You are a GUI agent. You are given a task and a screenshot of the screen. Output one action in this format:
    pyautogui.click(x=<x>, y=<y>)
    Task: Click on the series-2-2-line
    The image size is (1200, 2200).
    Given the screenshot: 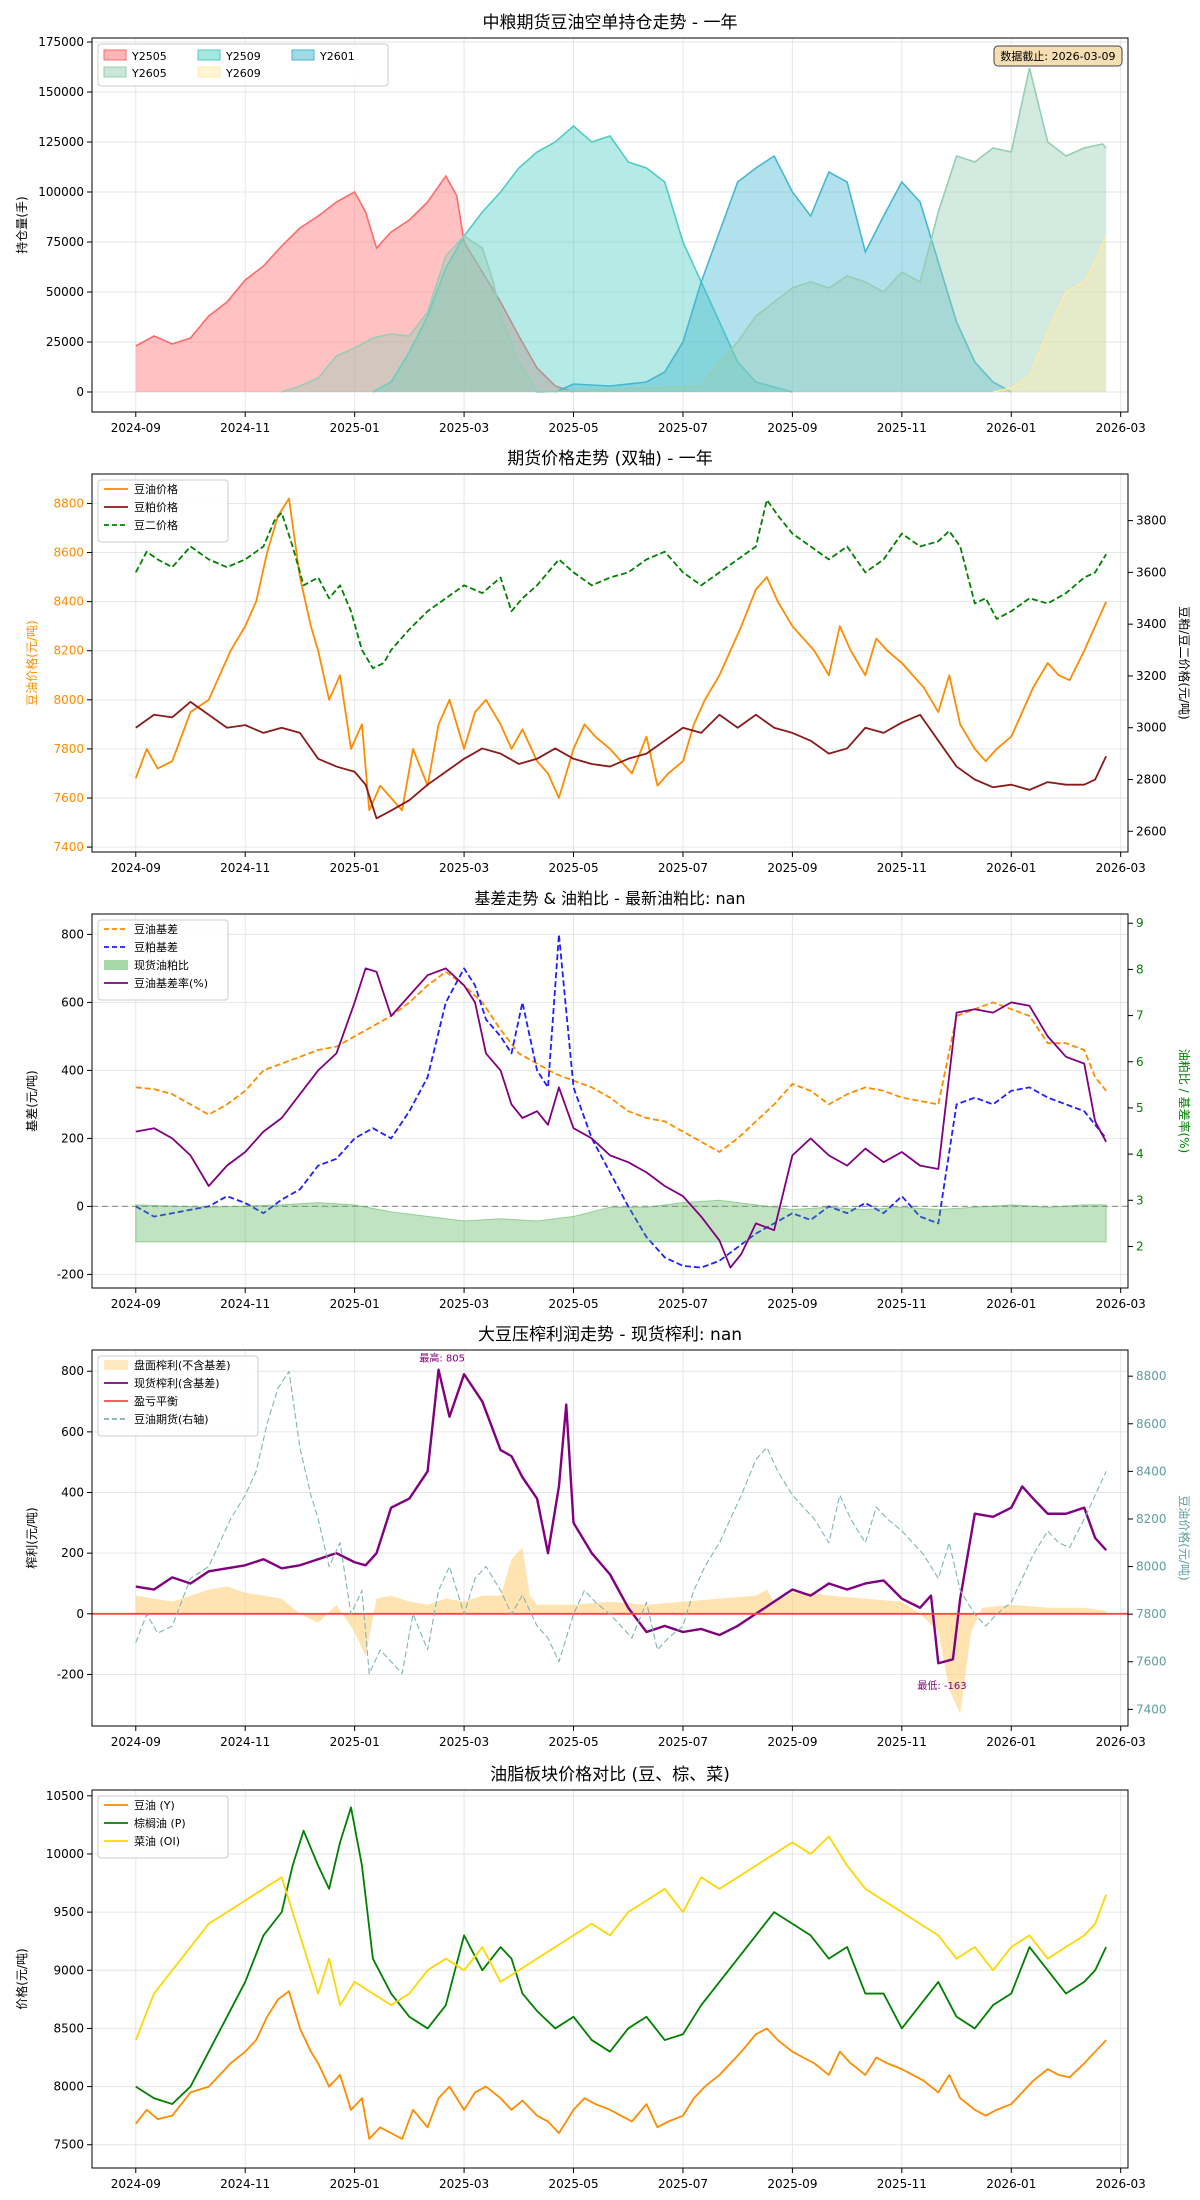 What is the action you would take?
    pyautogui.click(x=621, y=760)
    